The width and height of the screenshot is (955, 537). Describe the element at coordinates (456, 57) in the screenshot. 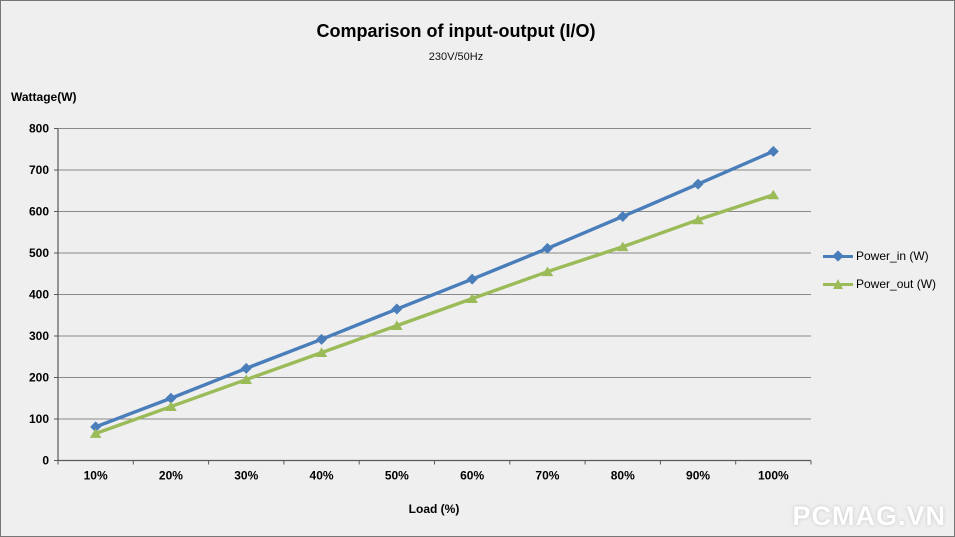

I see `chart-subtitle: 230V/50Hz` at that location.